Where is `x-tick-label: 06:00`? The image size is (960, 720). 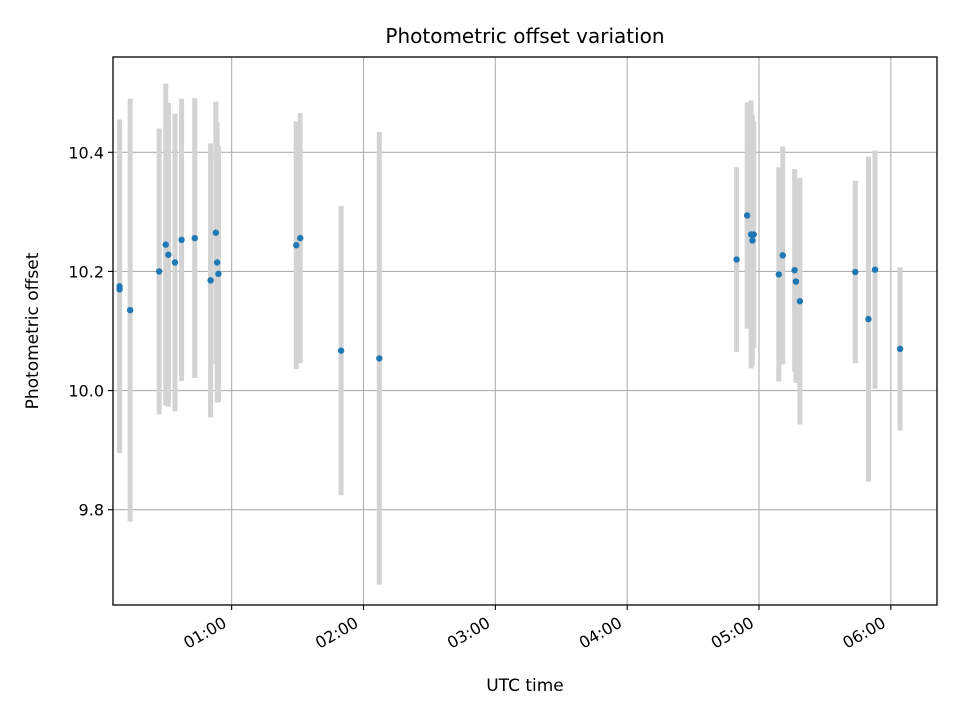 x-tick-label: 06:00 is located at coordinates (863, 633).